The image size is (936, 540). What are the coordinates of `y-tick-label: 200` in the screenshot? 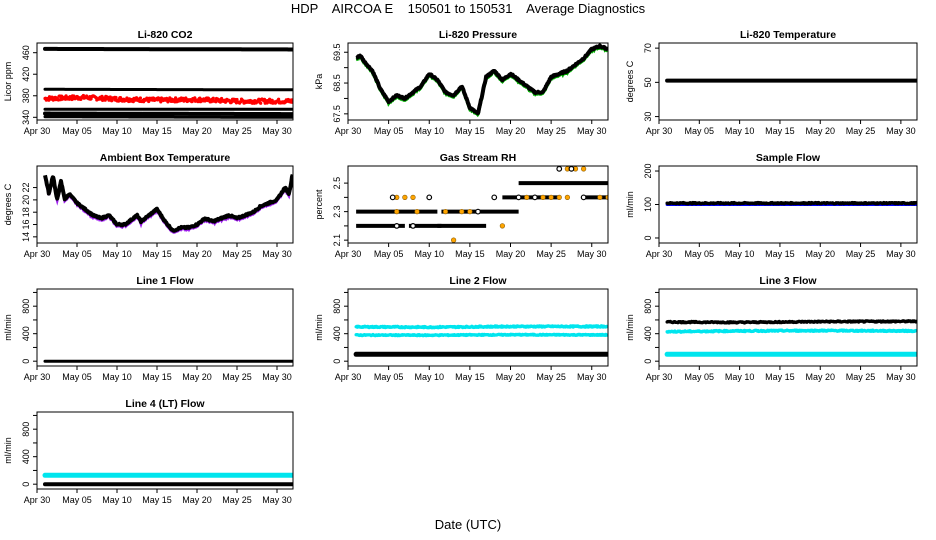 It's located at (648, 171).